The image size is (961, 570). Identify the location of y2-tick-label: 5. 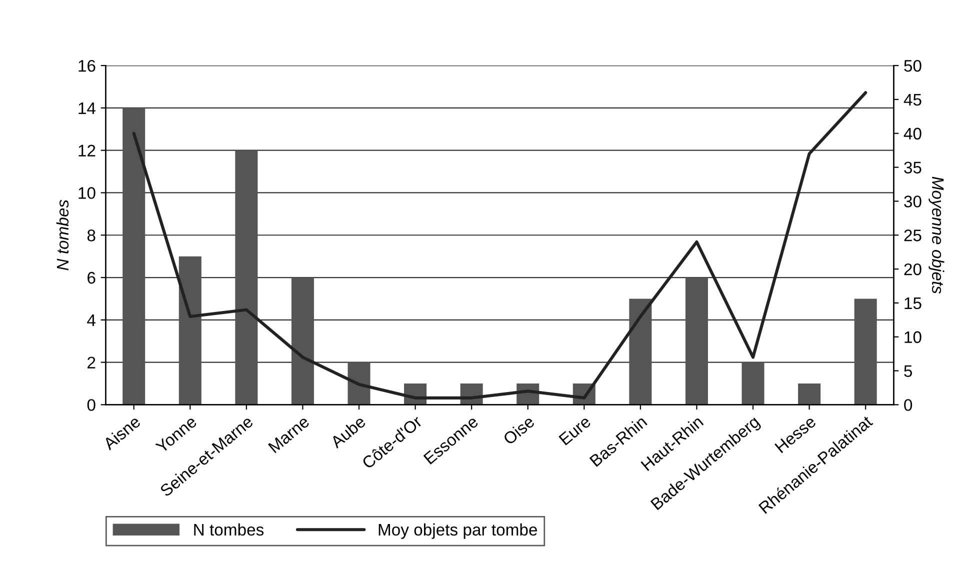
(908, 371).